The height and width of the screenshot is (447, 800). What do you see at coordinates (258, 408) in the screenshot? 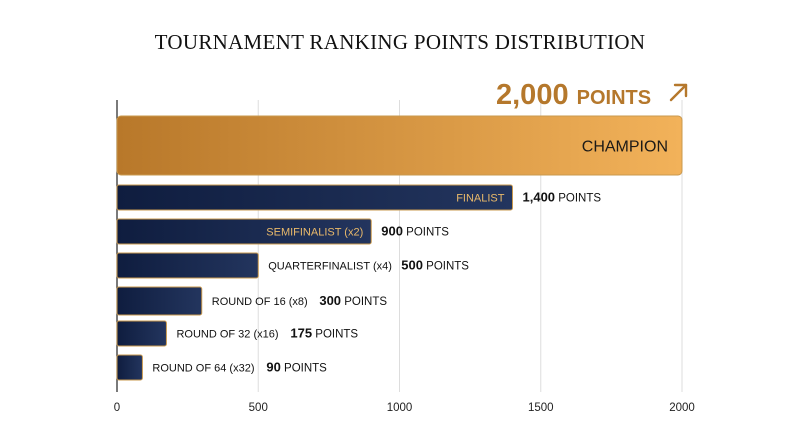
I see `x-tick-label: 500` at bounding box center [258, 408].